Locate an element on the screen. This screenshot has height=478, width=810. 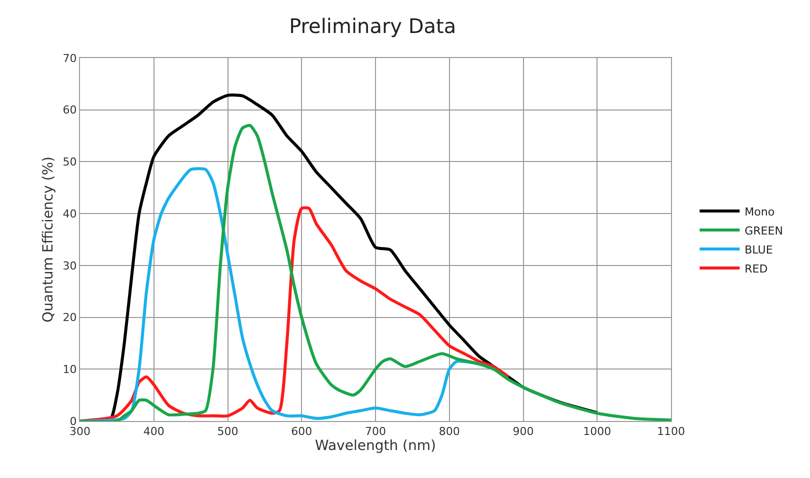
chart-title: Preliminary Data is located at coordinates (372, 26).